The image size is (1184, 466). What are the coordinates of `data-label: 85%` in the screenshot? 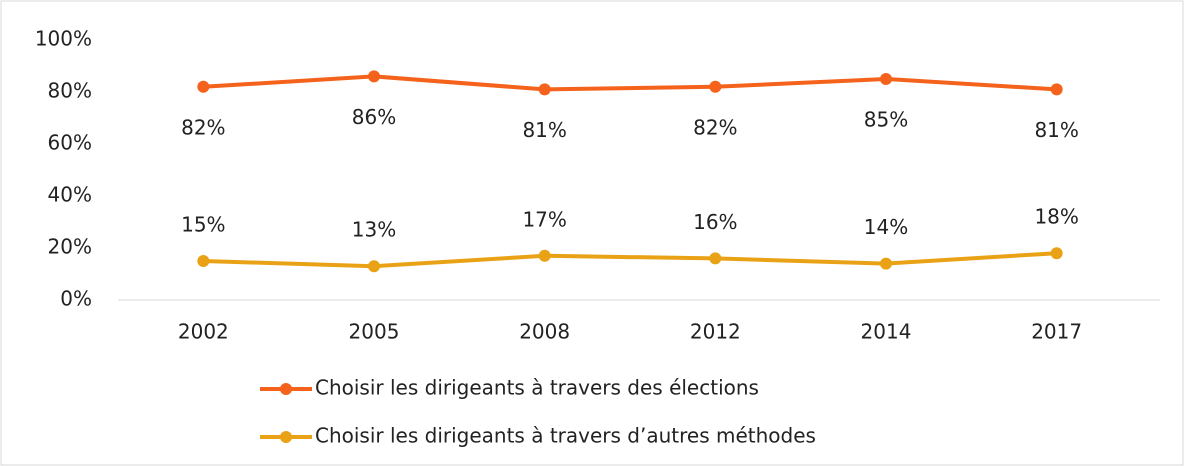 It's located at (886, 120).